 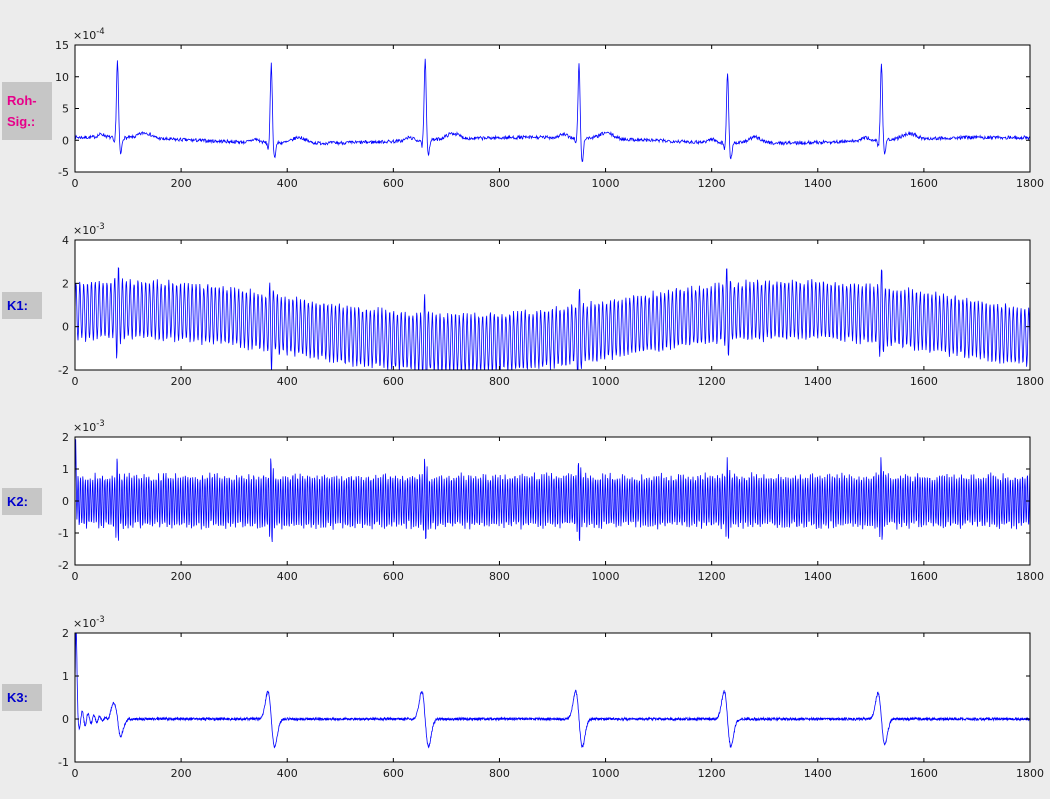 I want to click on y-tick-label: 10, so click(x=62, y=77).